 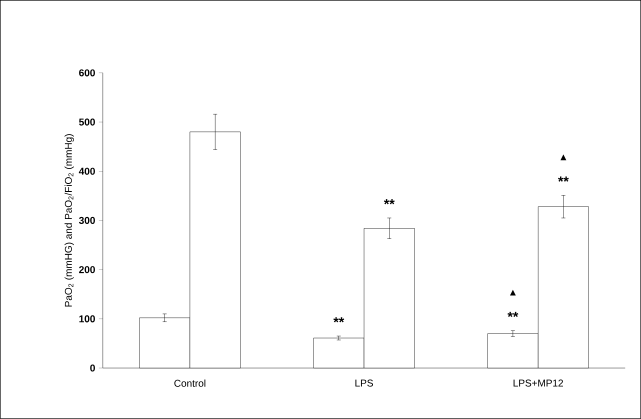 I want to click on y-tick-label: 500, so click(x=87, y=122).